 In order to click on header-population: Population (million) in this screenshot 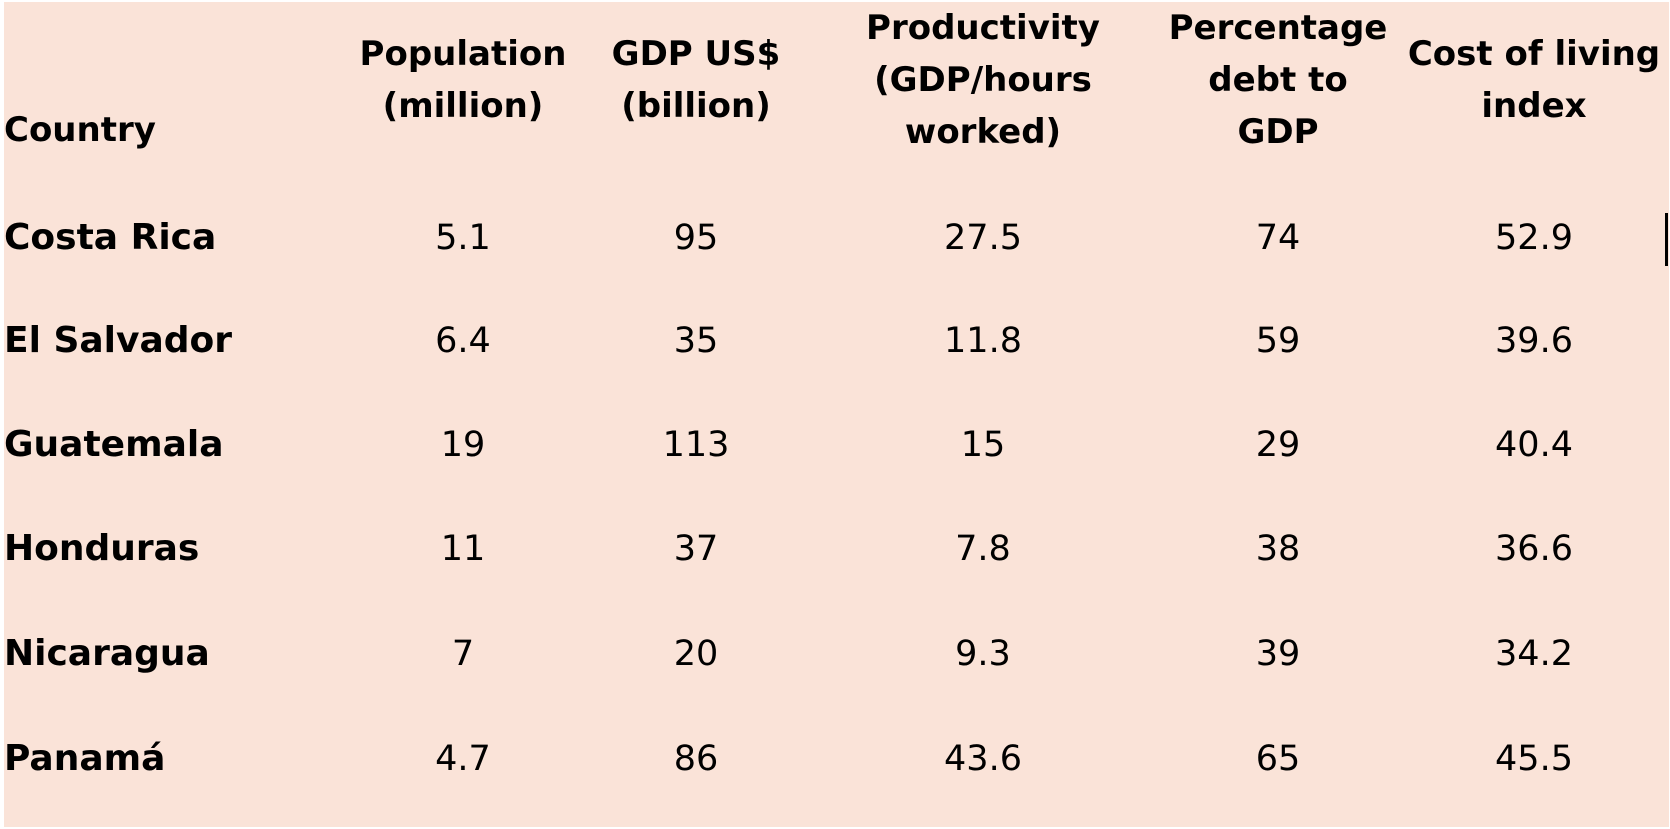, I will do `click(463, 80)`.